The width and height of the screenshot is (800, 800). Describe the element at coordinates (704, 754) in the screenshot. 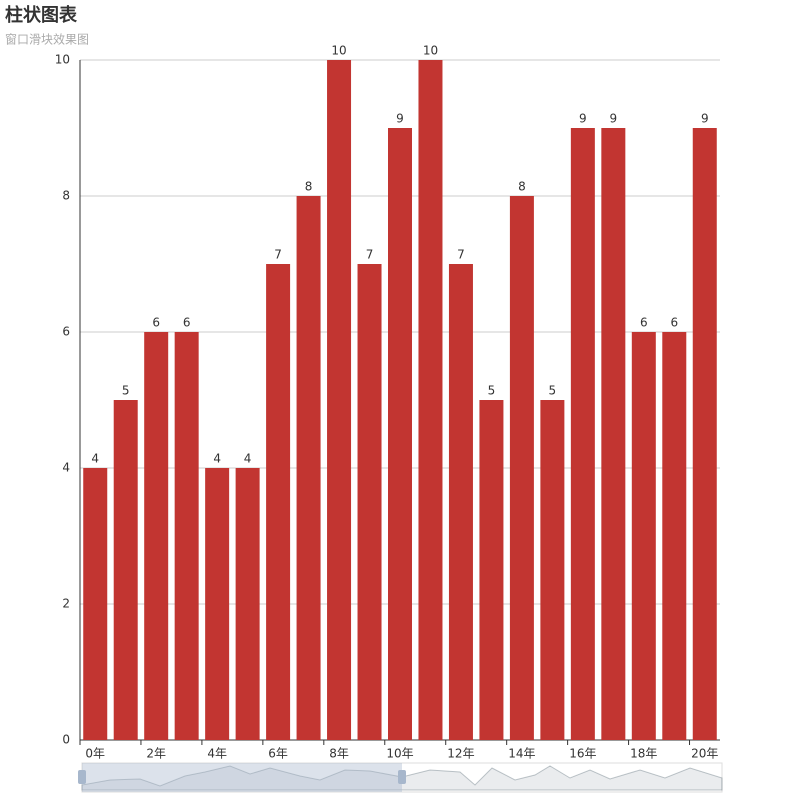

I see `x-tick-label: 20年` at that location.